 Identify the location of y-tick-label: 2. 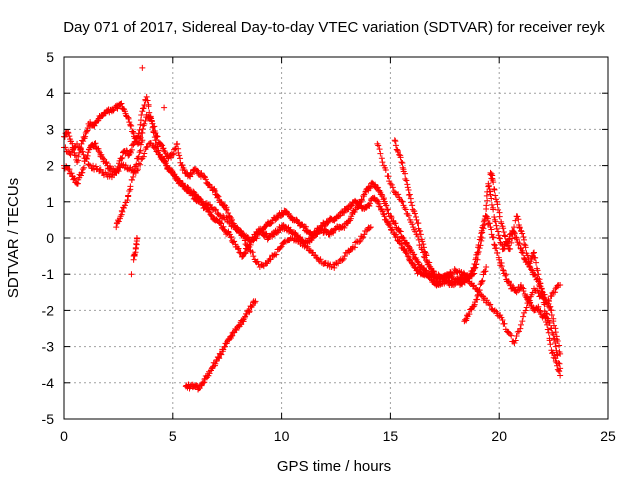
(50, 166).